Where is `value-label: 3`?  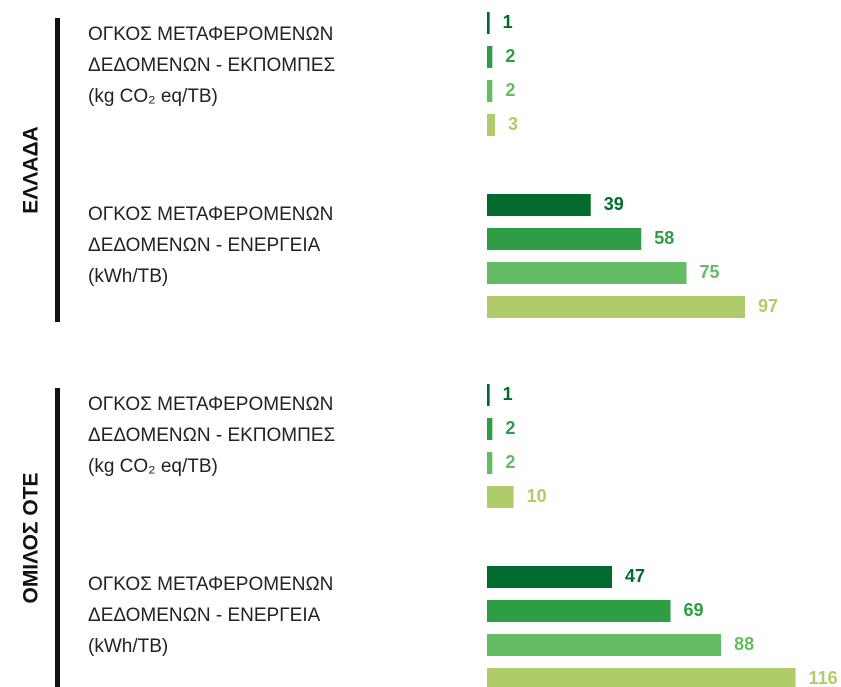
value-label: 3 is located at coordinates (513, 124).